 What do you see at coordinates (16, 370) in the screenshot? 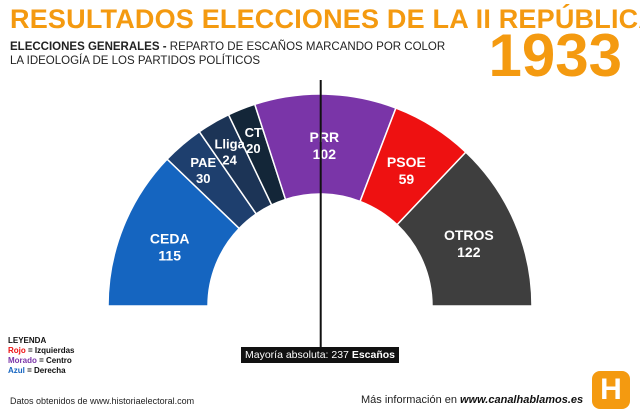
I see `legend-color-name: Azul` at bounding box center [16, 370].